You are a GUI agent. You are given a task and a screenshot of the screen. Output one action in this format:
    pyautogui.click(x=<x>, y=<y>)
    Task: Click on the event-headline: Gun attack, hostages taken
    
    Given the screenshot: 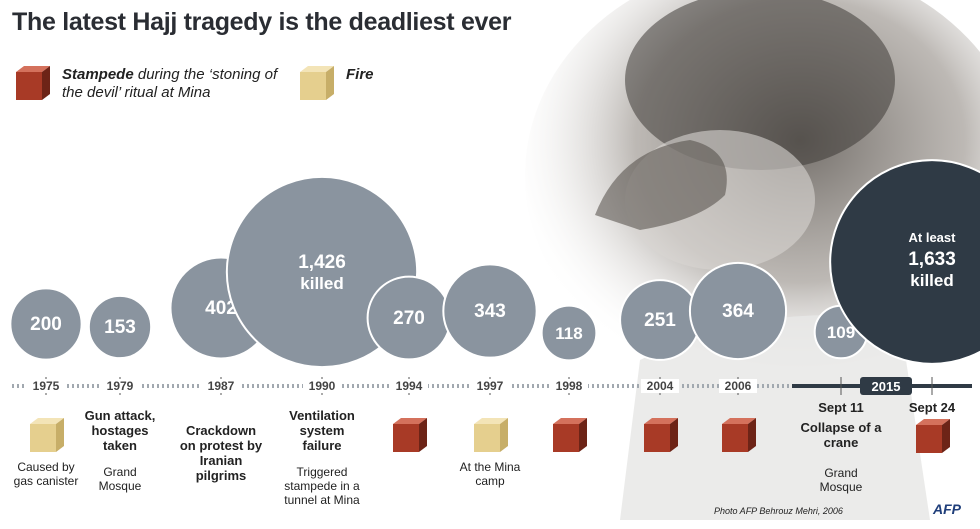 What is the action you would take?
    pyautogui.click(x=120, y=430)
    